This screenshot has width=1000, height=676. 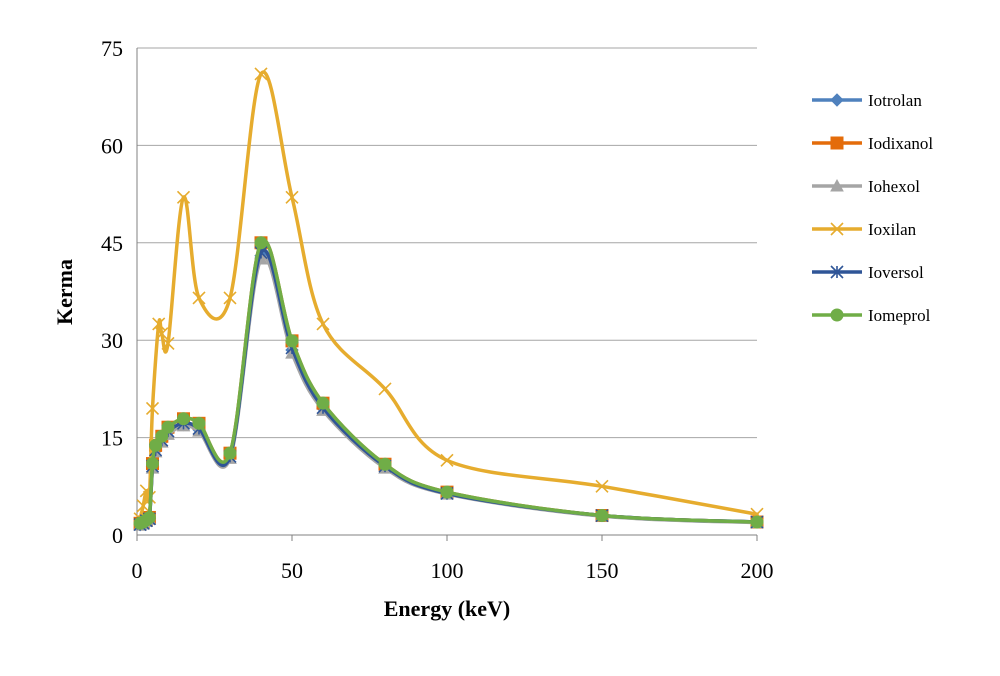 What do you see at coordinates (899, 315) in the screenshot?
I see `legend-label: Iomeprol` at bounding box center [899, 315].